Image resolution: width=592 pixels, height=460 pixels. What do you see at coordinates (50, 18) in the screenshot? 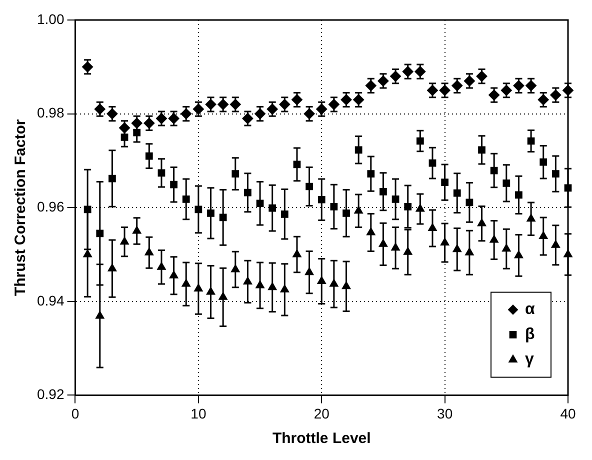
I see `y-tick-label: 1.00` at bounding box center [50, 18].